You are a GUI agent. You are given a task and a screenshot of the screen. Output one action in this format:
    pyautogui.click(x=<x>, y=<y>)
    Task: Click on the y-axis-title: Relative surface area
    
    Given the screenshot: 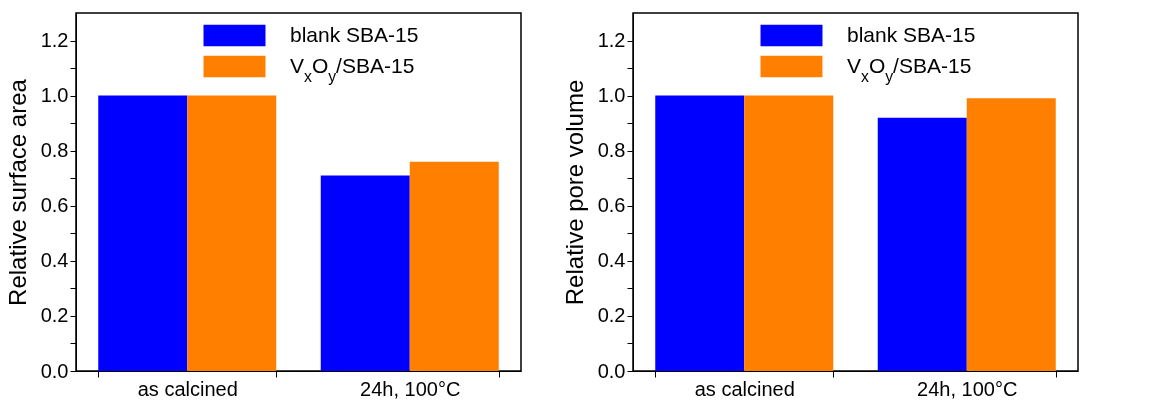 What is the action you would take?
    pyautogui.click(x=17, y=192)
    